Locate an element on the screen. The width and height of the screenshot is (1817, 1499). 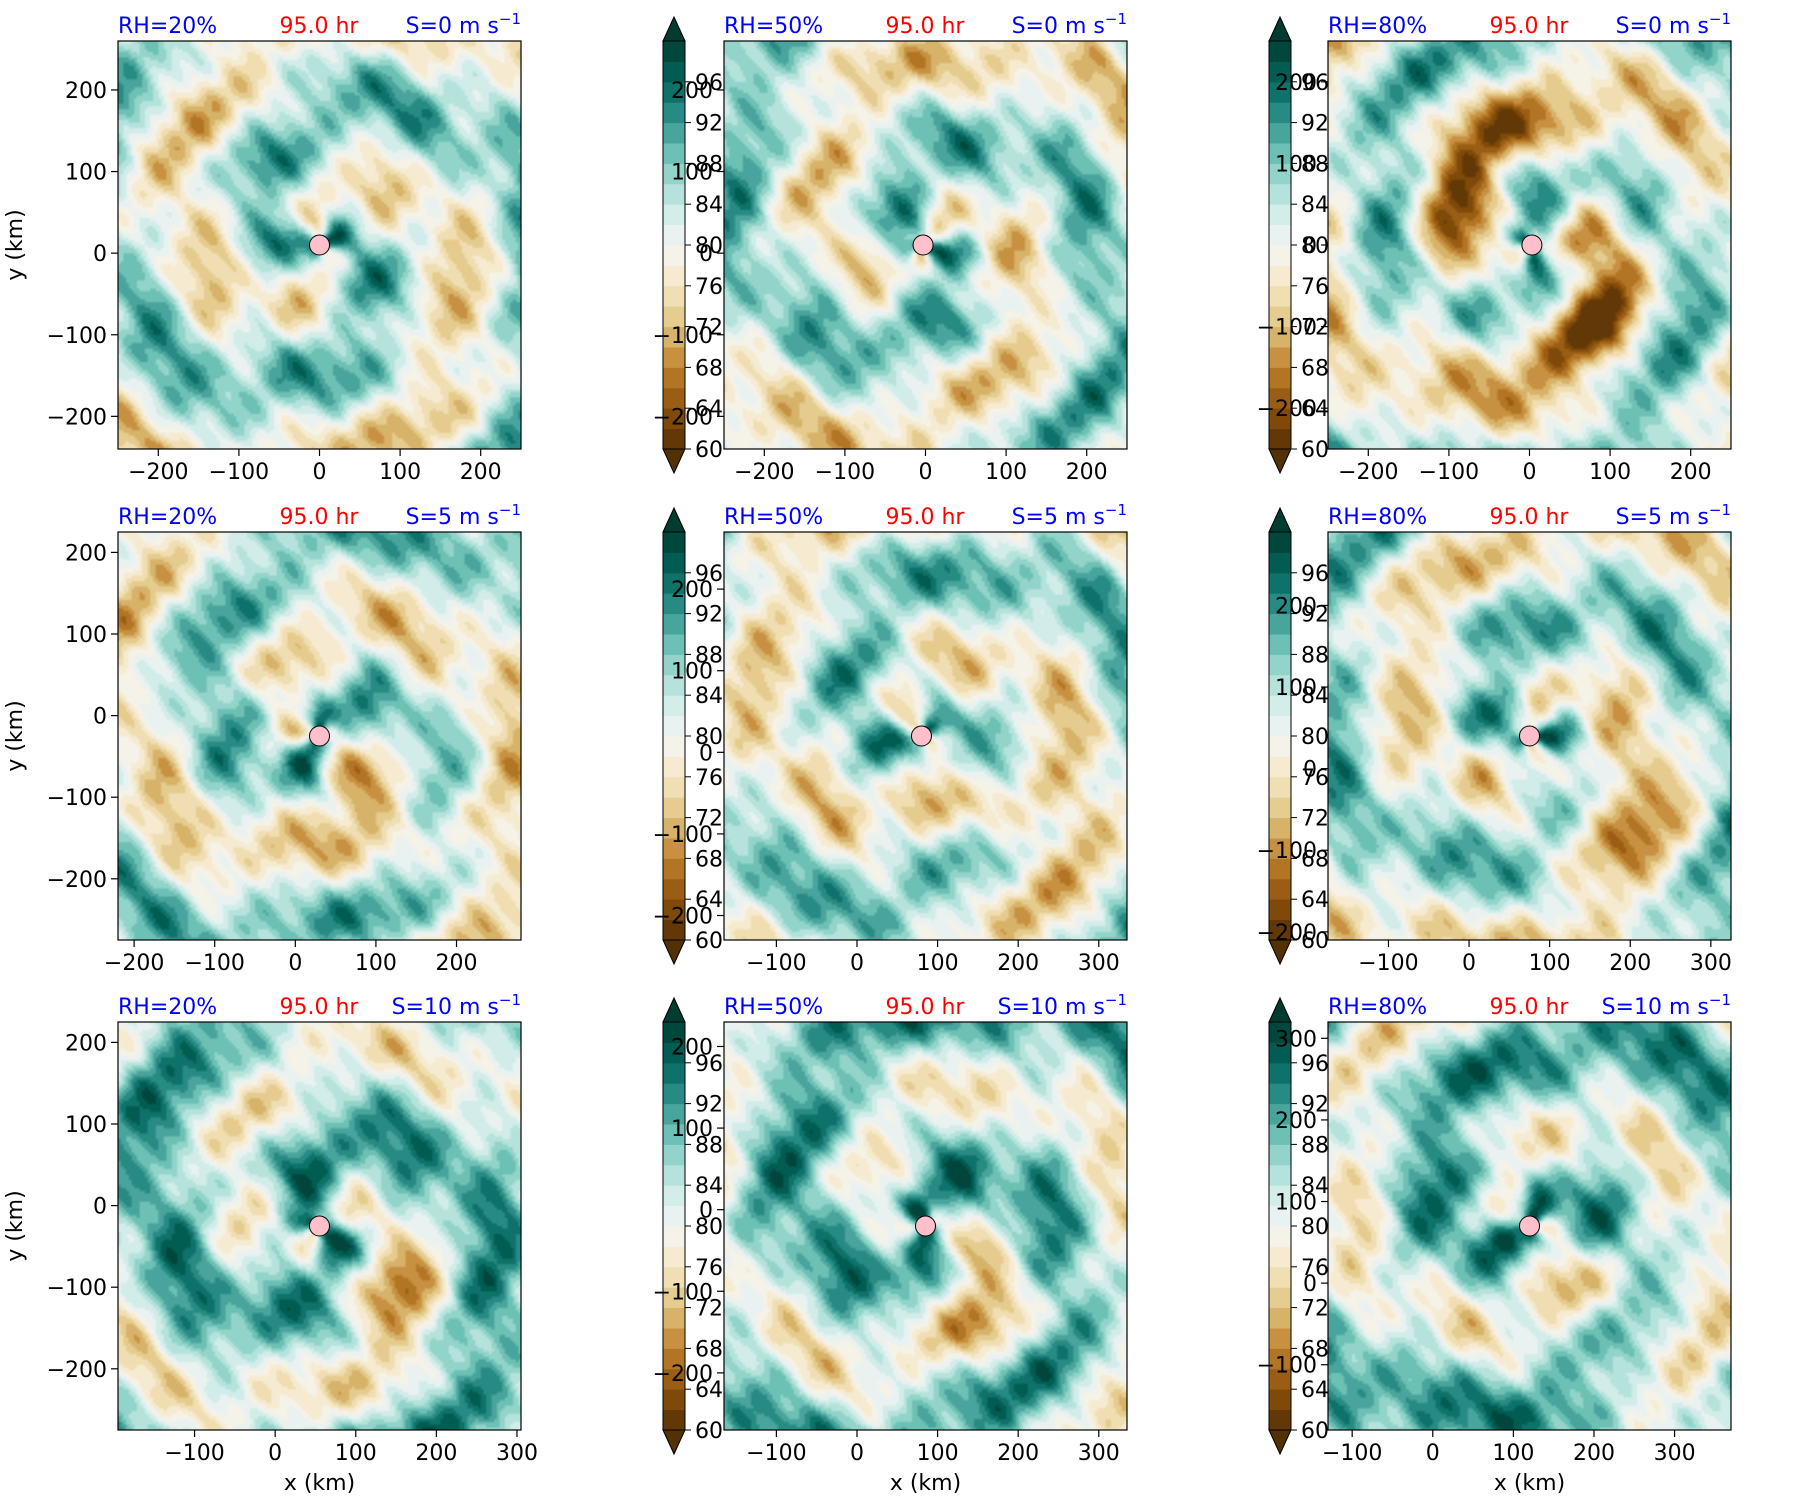
rh-title: RH=20% is located at coordinates (167, 26).